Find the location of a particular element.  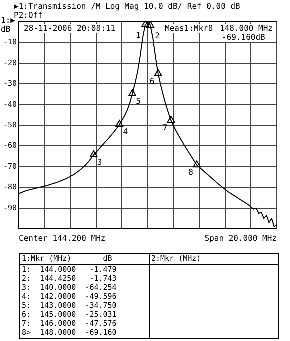

y-axis-title: dB is located at coordinates (6, 29).